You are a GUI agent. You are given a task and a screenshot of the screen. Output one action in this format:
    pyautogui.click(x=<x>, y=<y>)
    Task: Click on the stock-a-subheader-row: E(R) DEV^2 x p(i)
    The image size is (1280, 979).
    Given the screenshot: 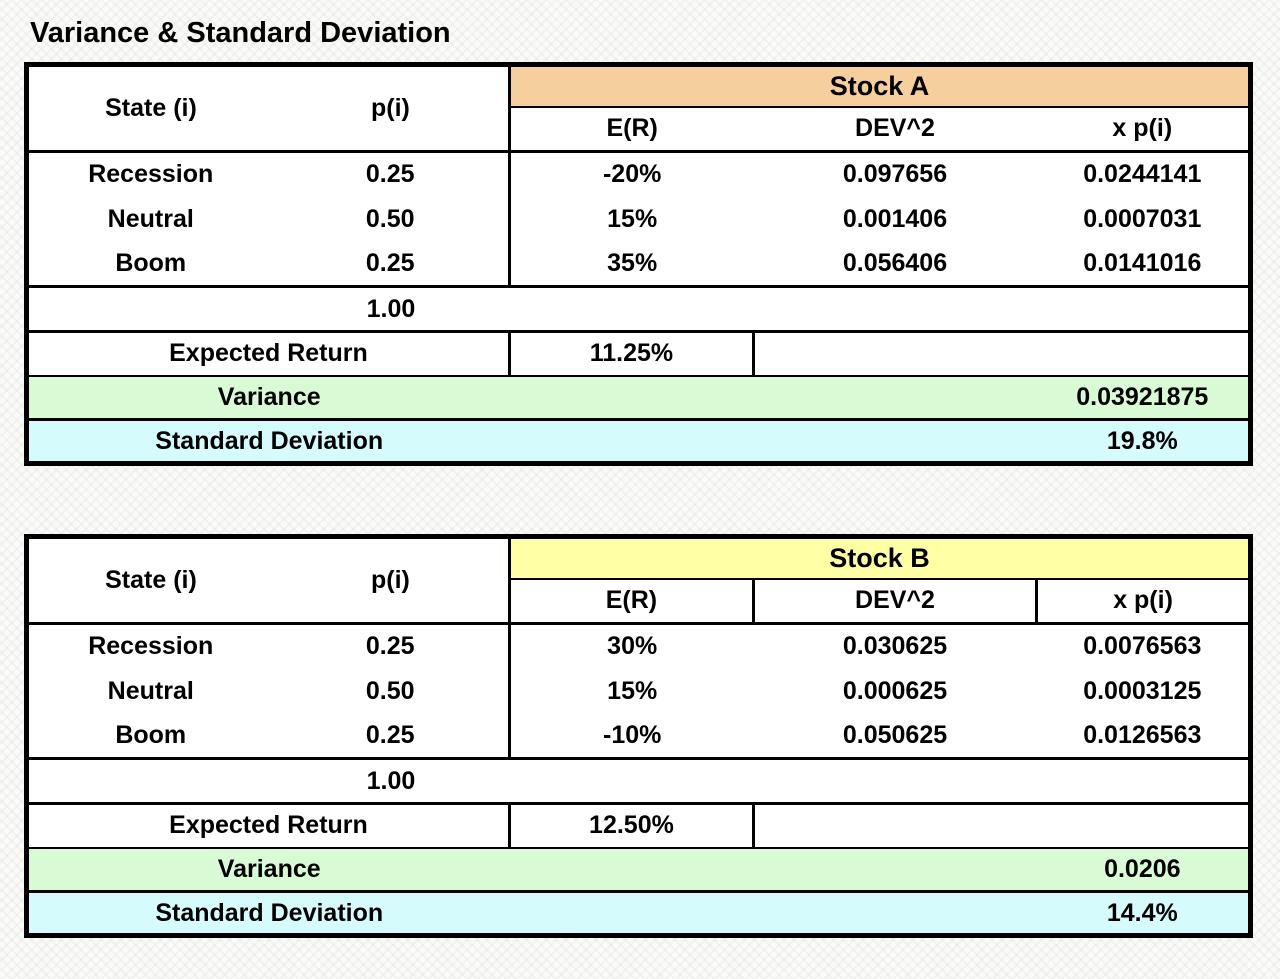 What is the action you would take?
    pyautogui.click(x=639, y=129)
    